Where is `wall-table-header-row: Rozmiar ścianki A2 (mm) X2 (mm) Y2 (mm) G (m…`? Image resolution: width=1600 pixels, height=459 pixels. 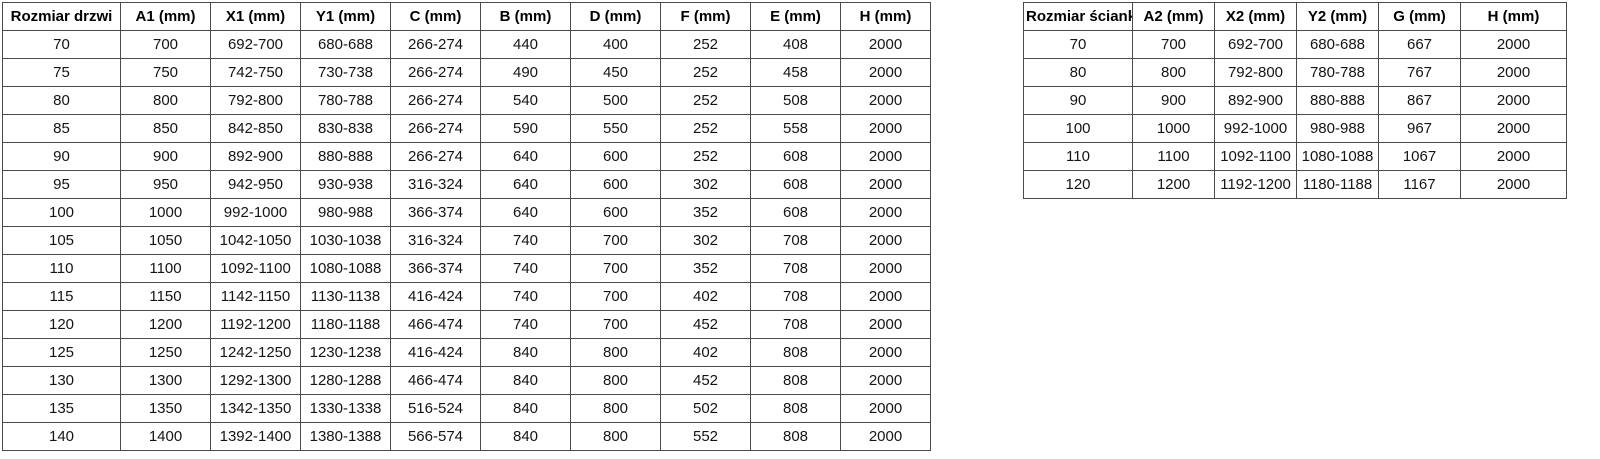 wall-table-header-row: Rozmiar ścianki A2 (mm) X2 (mm) Y2 (mm) G (m… is located at coordinates (1295, 16).